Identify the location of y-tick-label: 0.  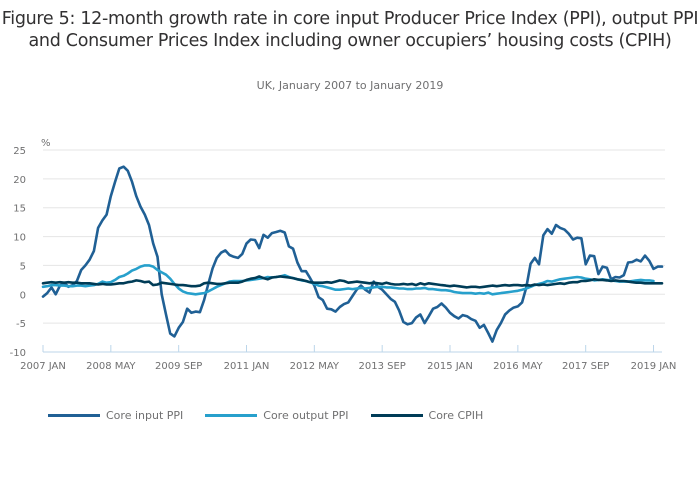
(23, 295).